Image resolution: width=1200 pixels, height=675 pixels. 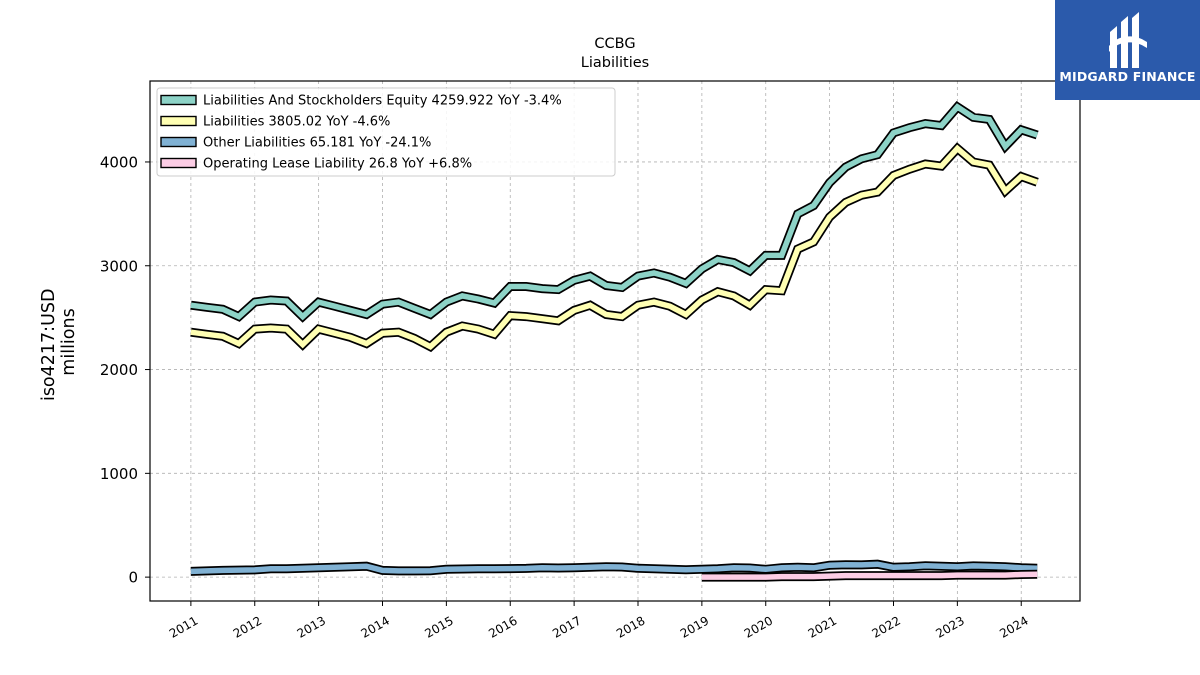 What do you see at coordinates (133, 578) in the screenshot?
I see `y-tick-label: 0` at bounding box center [133, 578].